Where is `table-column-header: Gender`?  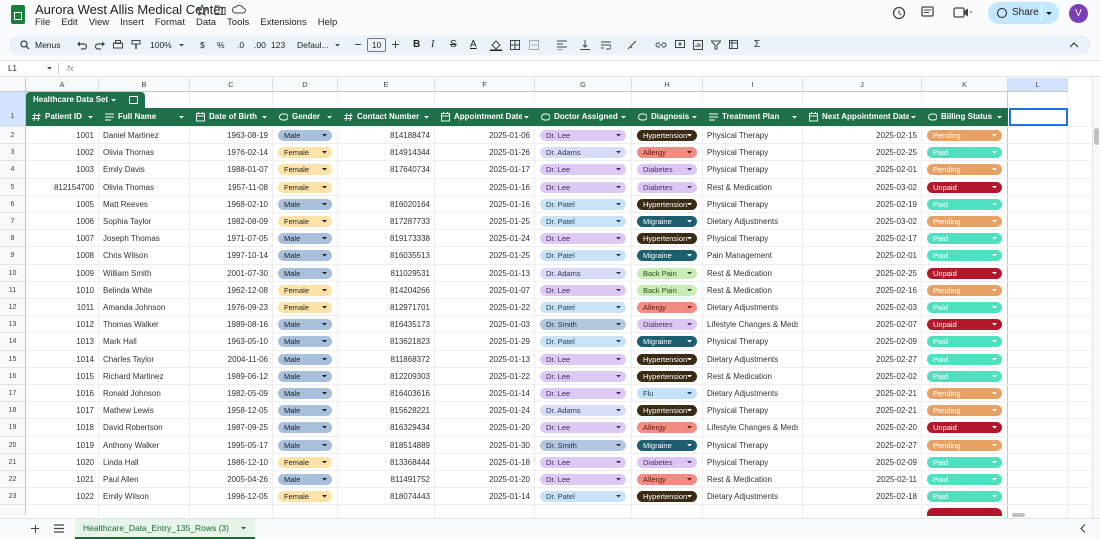
table-column-header: Gender is located at coordinates (306, 116).